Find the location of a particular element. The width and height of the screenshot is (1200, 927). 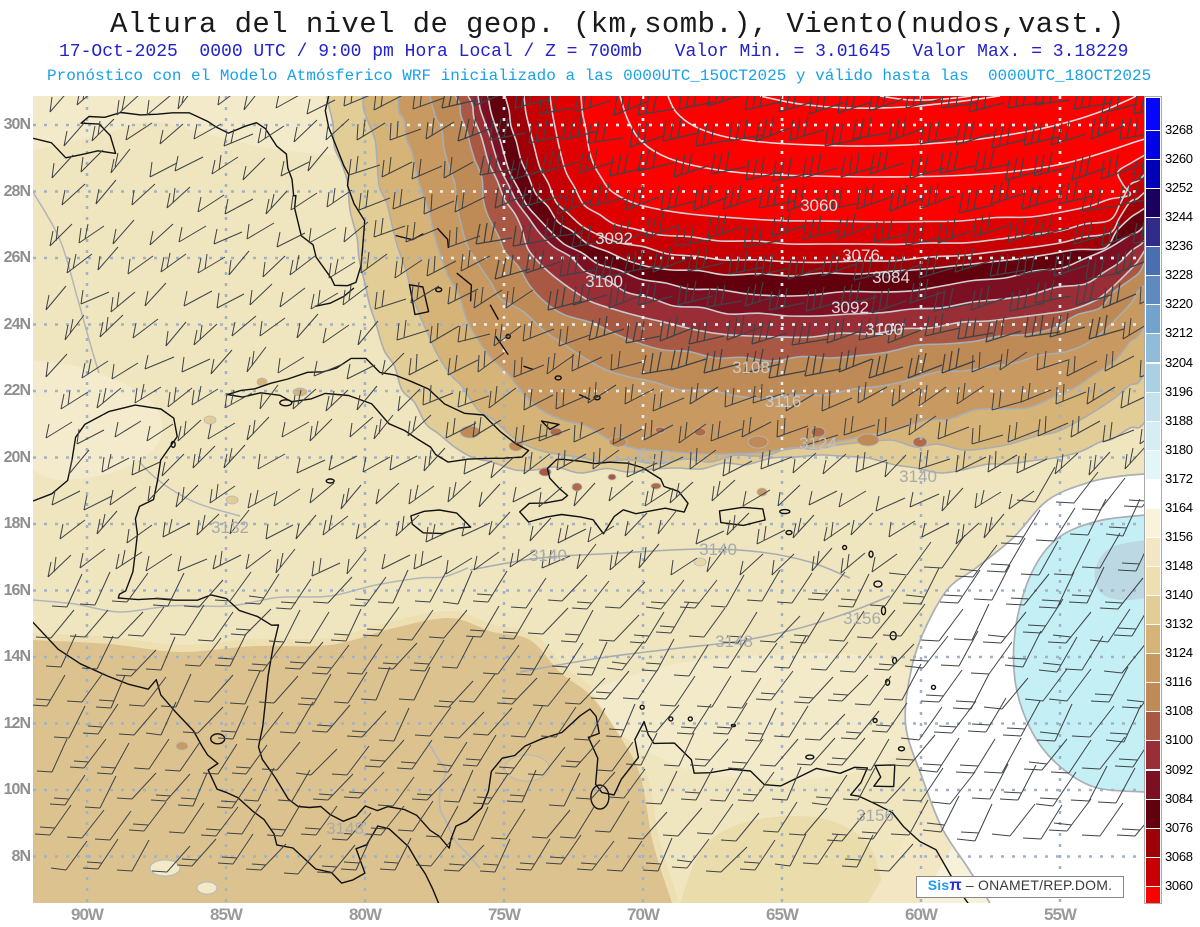

svg-text: 3108 is located at coordinates (751, 367).